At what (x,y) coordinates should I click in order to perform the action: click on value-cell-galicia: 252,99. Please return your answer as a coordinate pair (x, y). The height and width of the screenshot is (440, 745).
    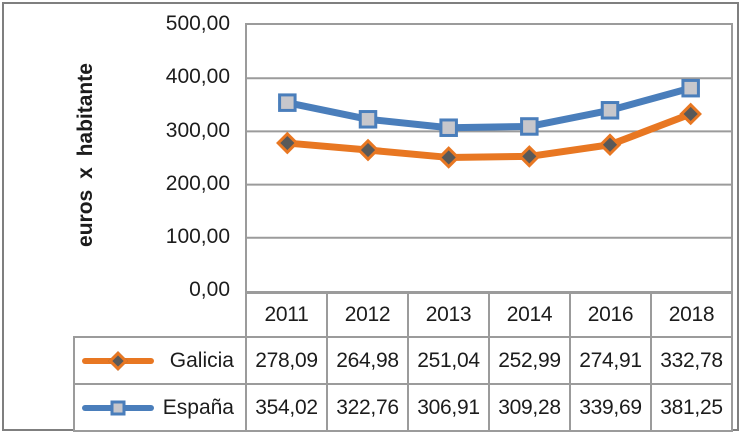
    Looking at the image, I should click on (529, 360).